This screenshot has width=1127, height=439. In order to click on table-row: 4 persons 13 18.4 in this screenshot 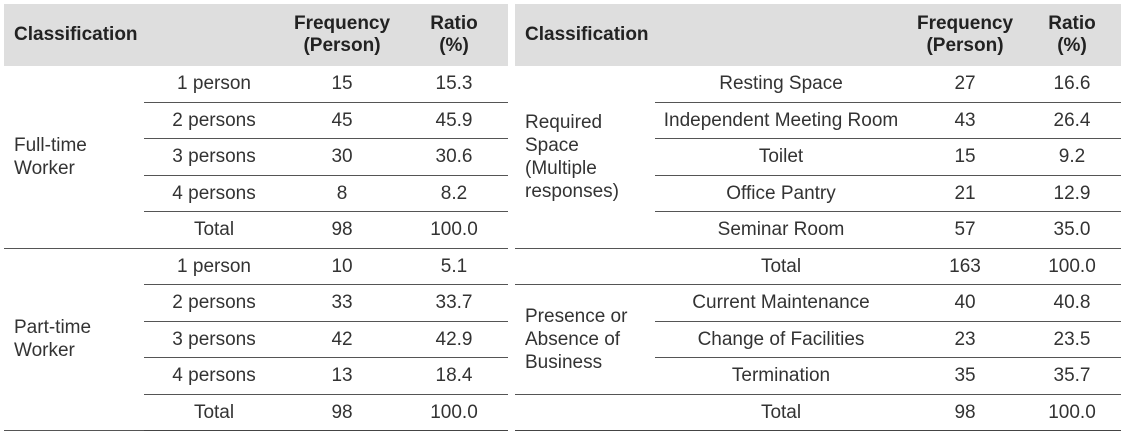, I will do `click(256, 376)`.